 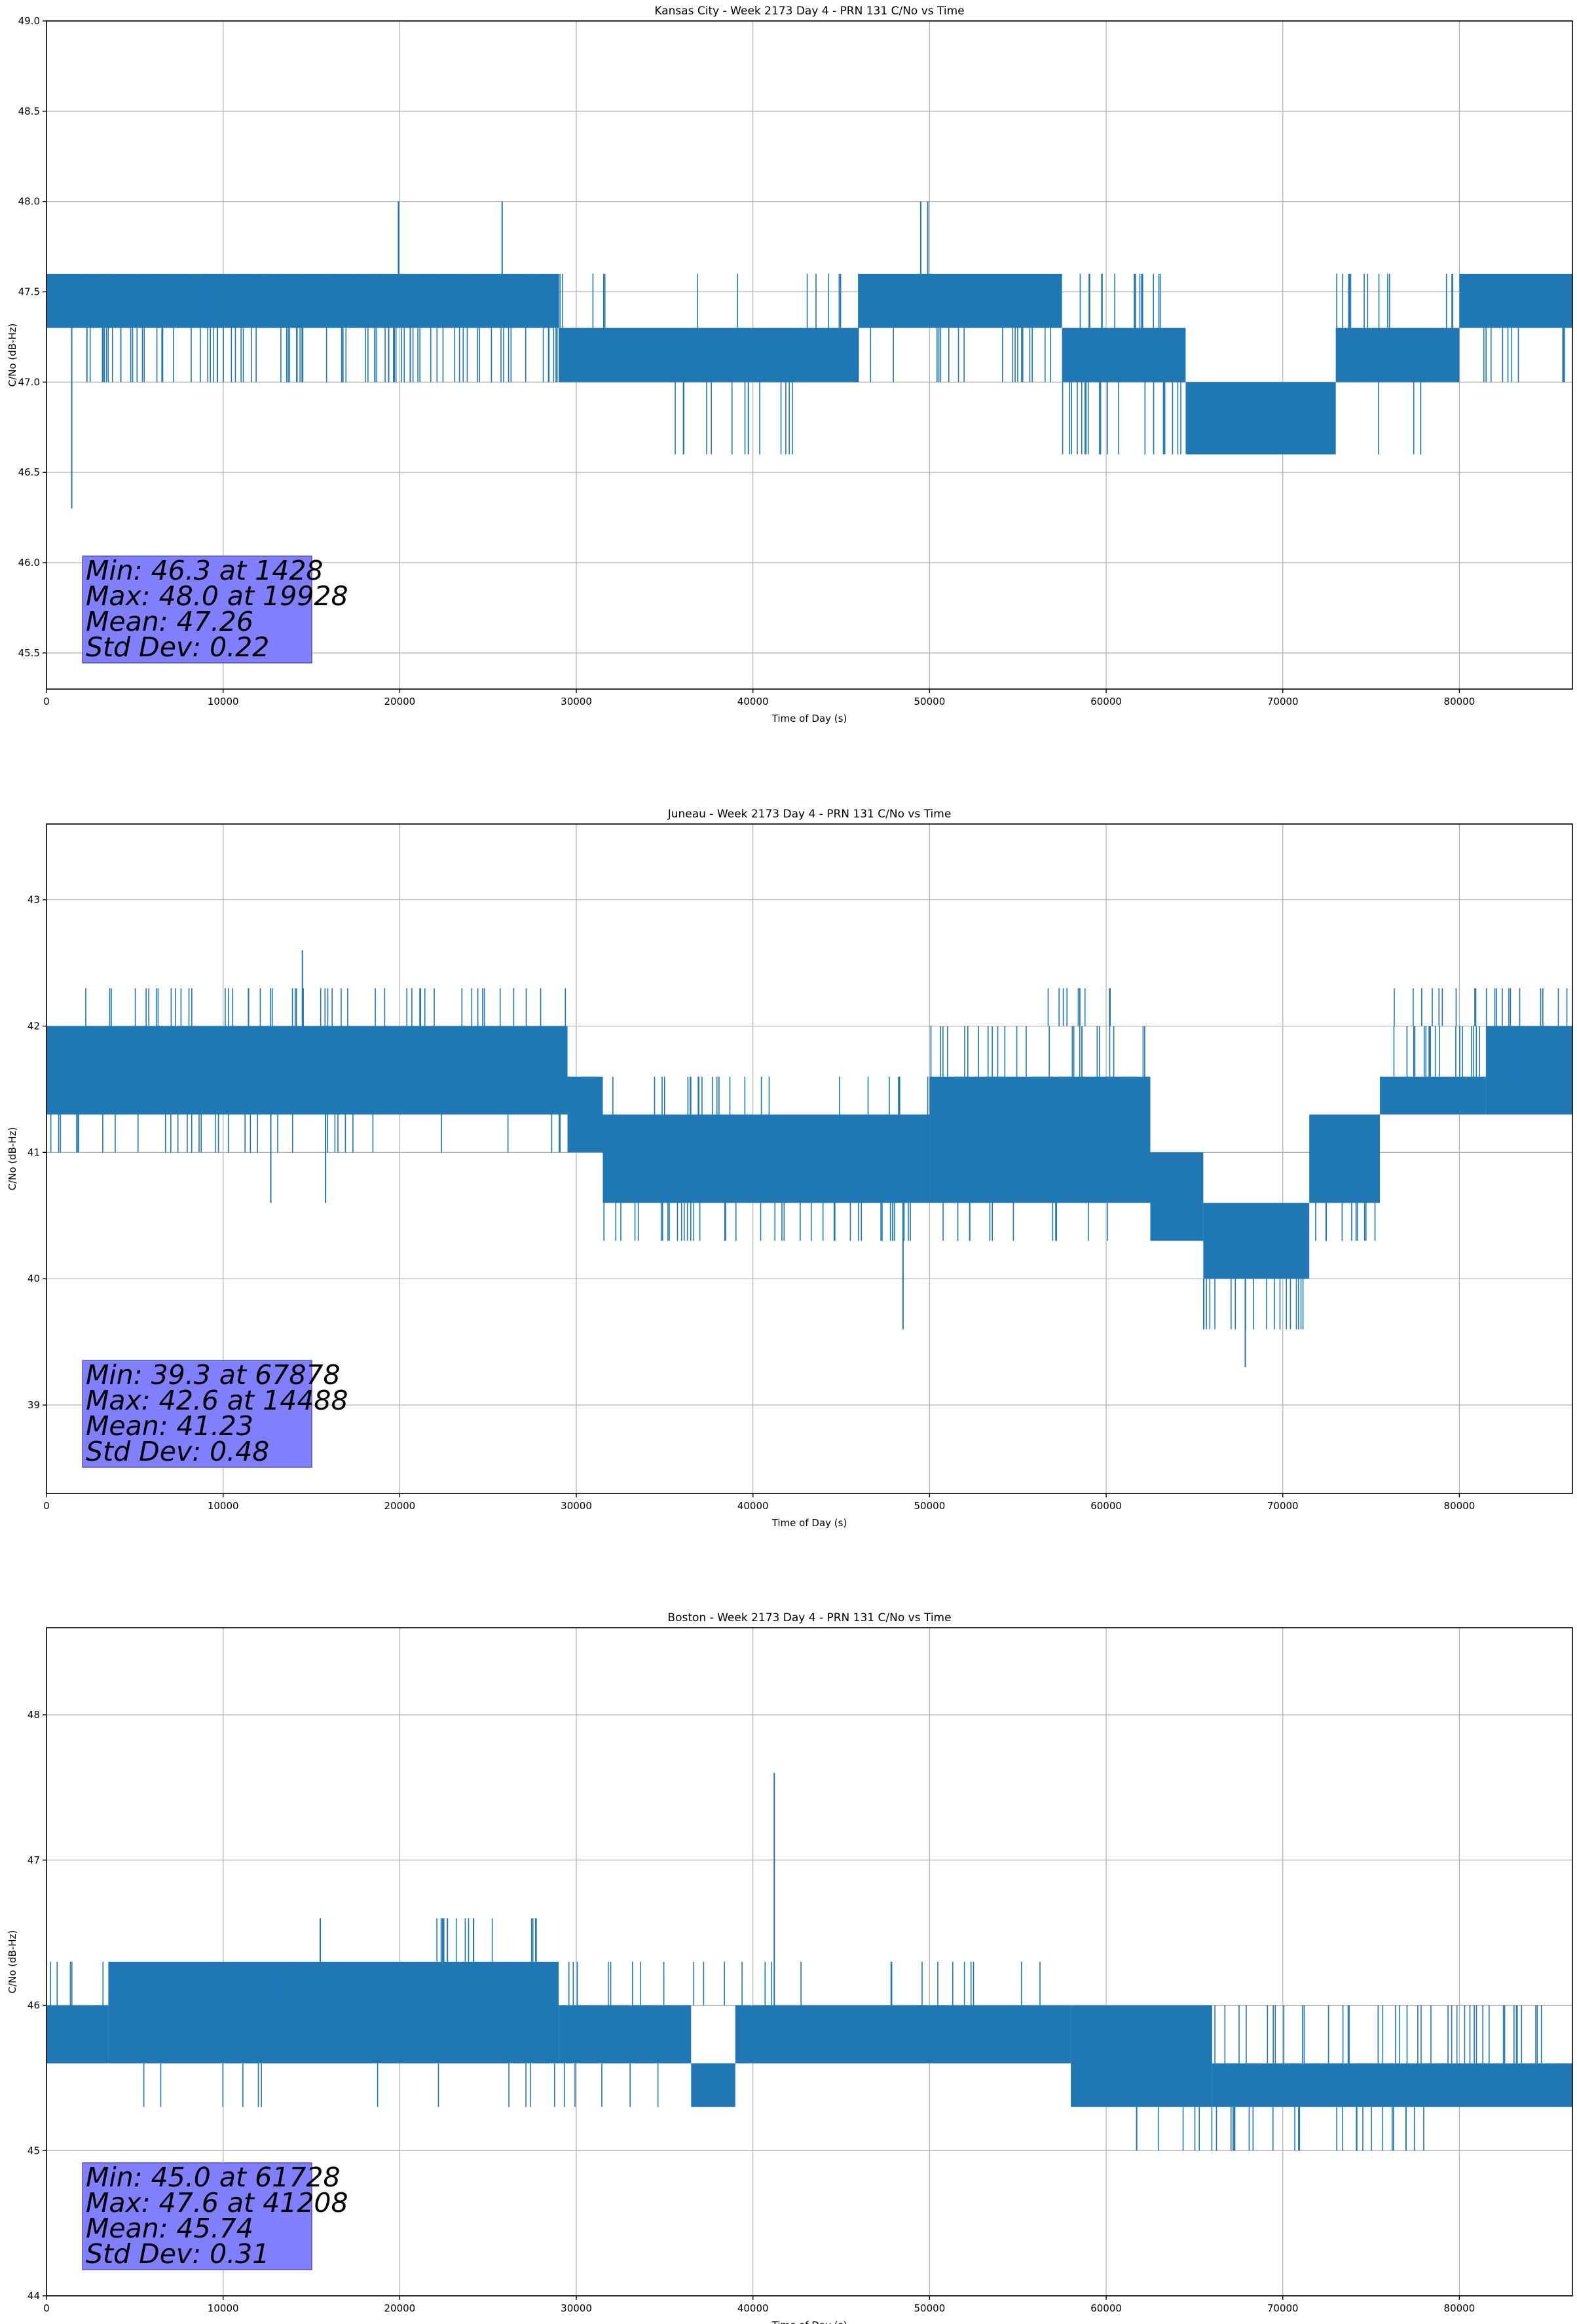 What do you see at coordinates (213, 2177) in the screenshot?
I see `stats-line: Min: 45.0 at 61728` at bounding box center [213, 2177].